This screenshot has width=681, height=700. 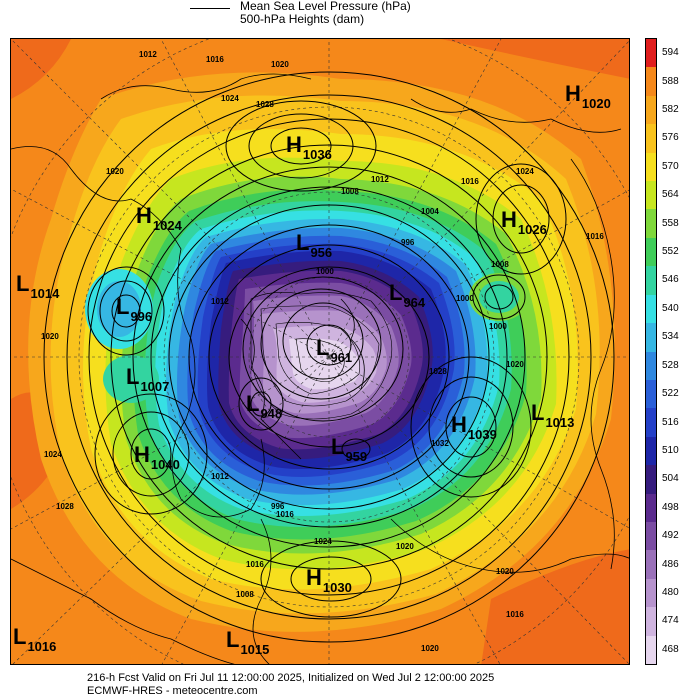 What do you see at coordinates (670, 252) in the screenshot?
I see `colorbar-level-label: 552` at bounding box center [670, 252].